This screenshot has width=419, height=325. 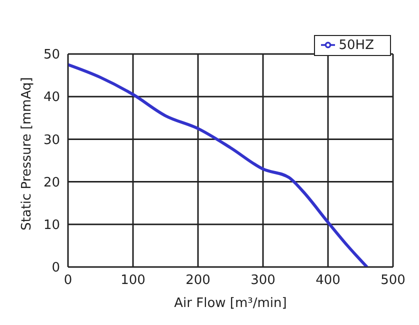 What do you see at coordinates (27, 153) in the screenshot?
I see `y-axis-title: Static Pressure [mmAq]` at bounding box center [27, 153].